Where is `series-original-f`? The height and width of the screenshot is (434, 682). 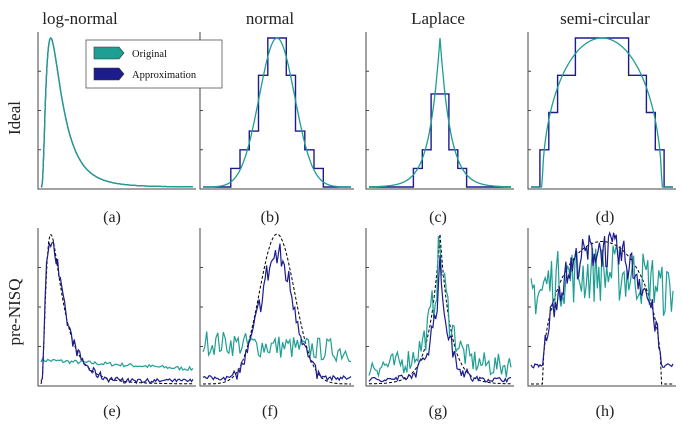 series-original-f is located at coordinates (277, 347).